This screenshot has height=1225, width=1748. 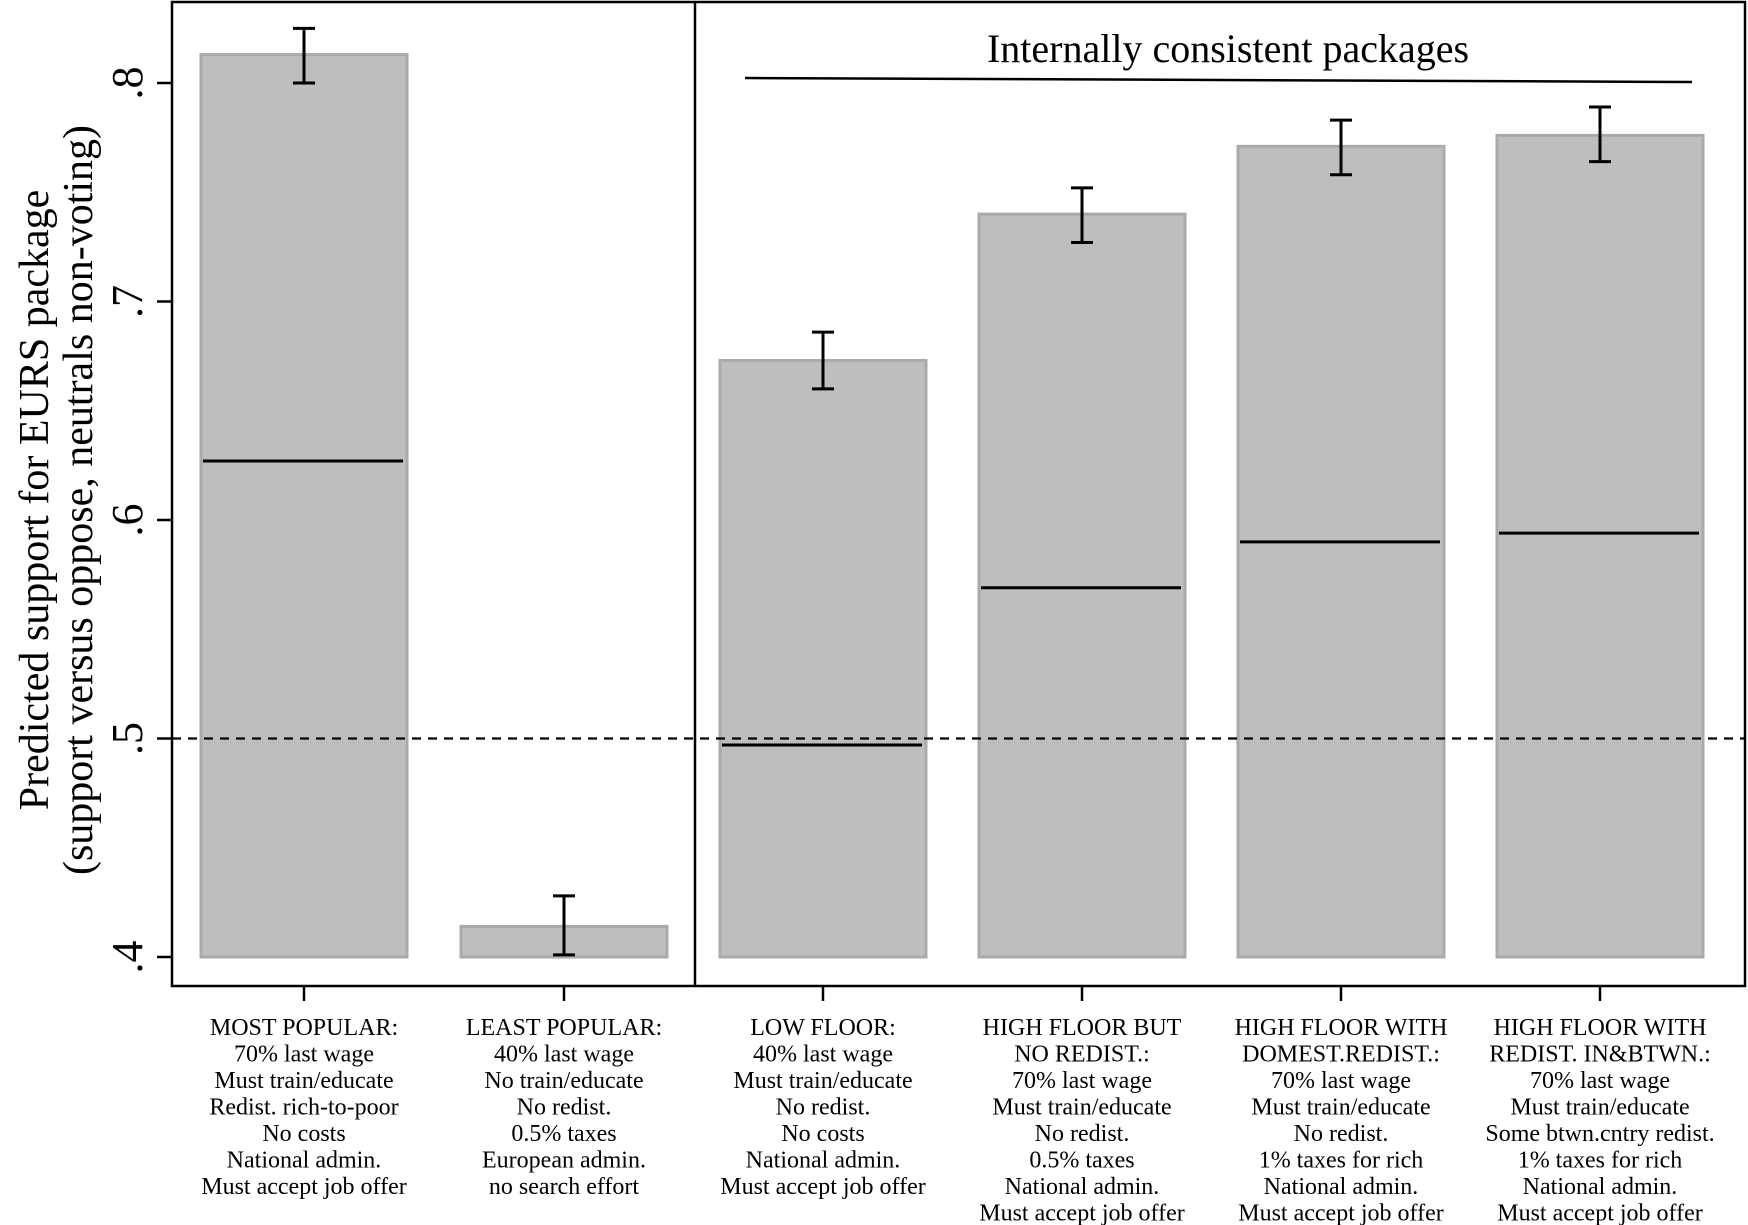 What do you see at coordinates (952, 993) in the screenshot?
I see `x-ticks-layer` at bounding box center [952, 993].